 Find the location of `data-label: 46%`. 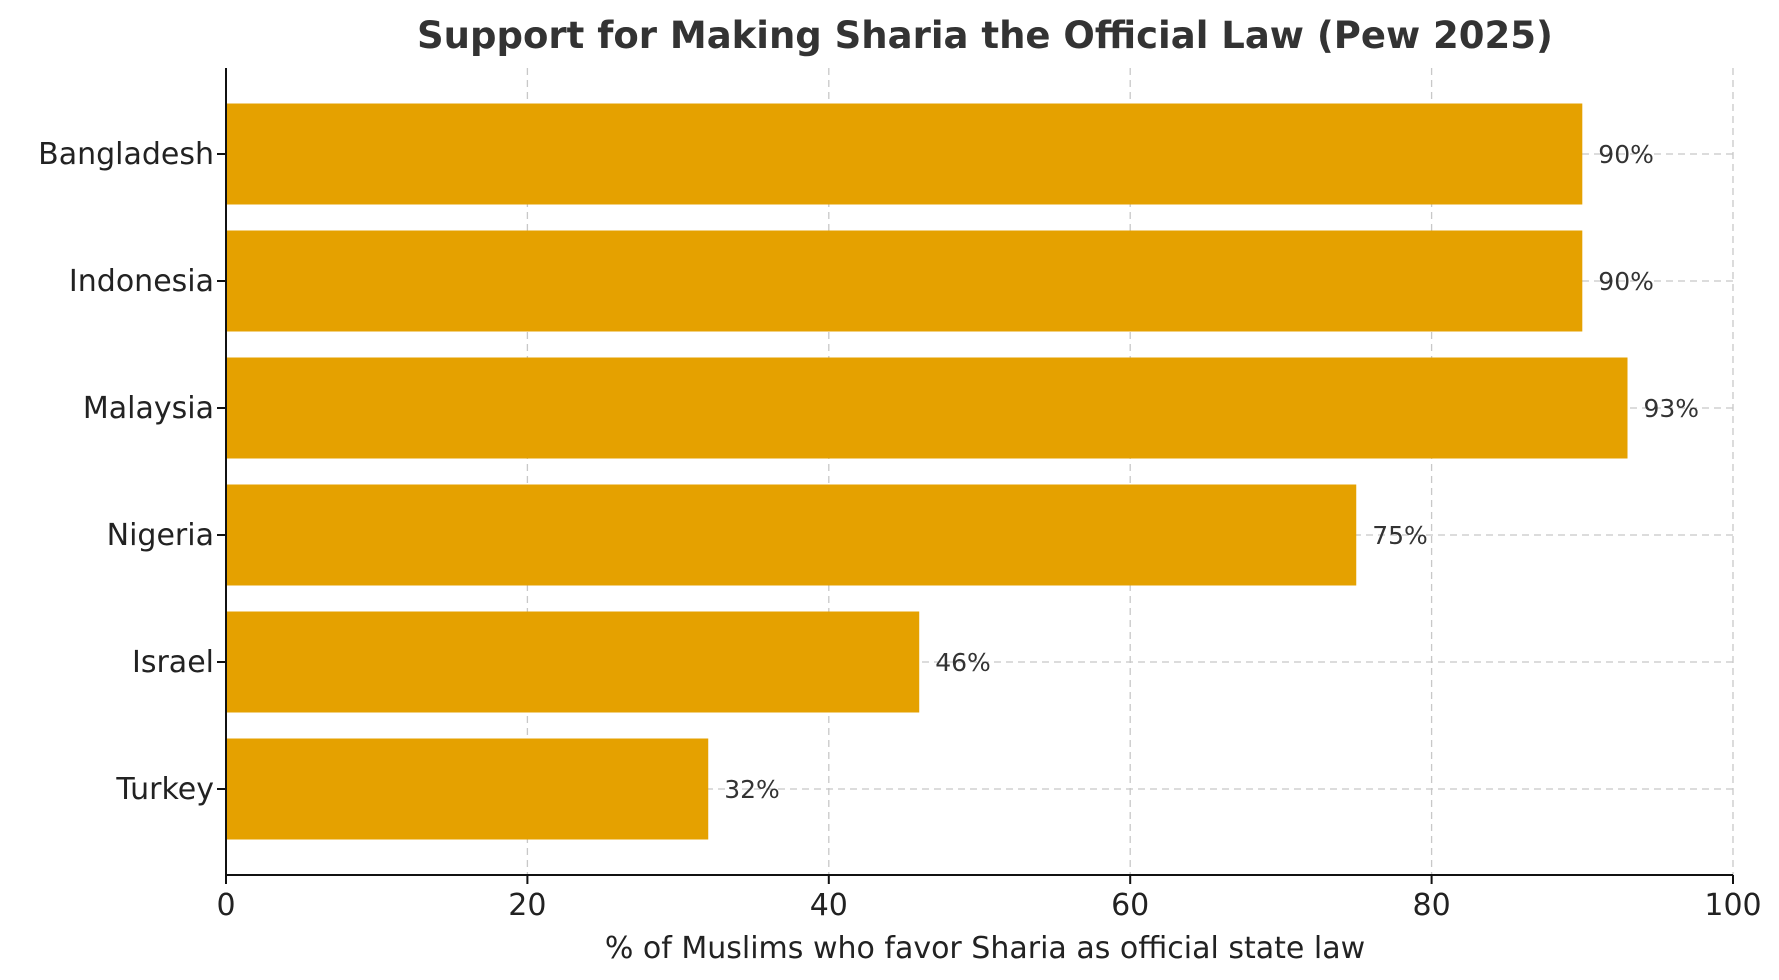

data-label: 46% is located at coordinates (963, 662).